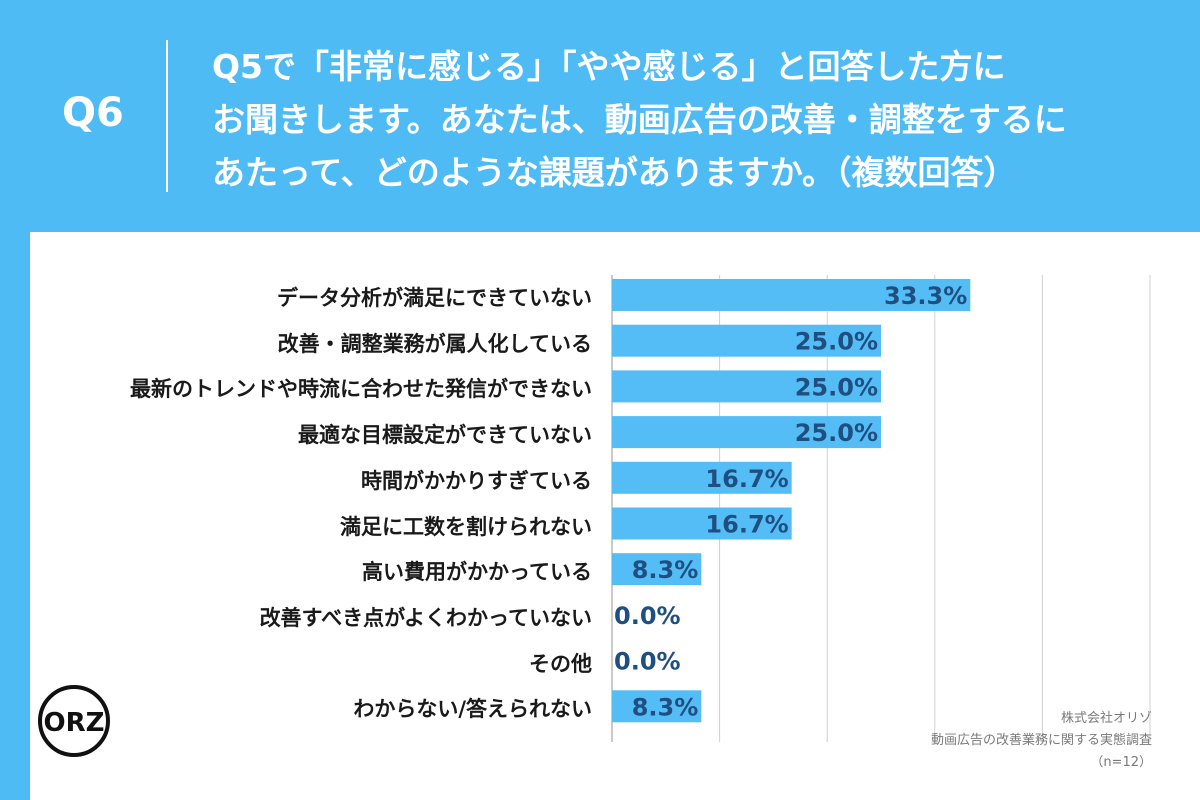  What do you see at coordinates (477, 572) in the screenshot?
I see `category-label-6: 高い費用がかかっている` at bounding box center [477, 572].